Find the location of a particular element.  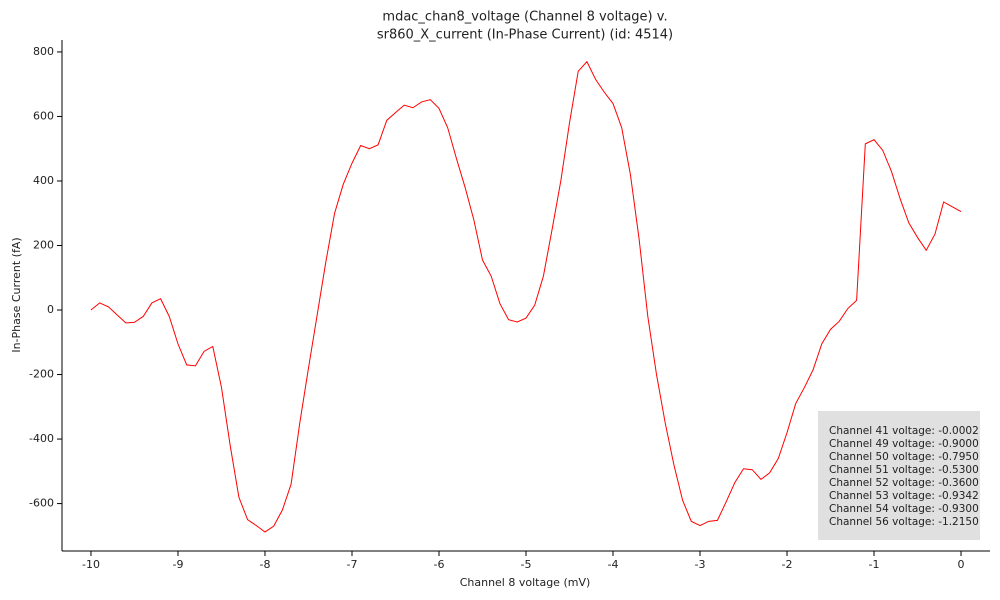

annotation-text: Channel 49 voltage: -0.9000 is located at coordinates (904, 444).